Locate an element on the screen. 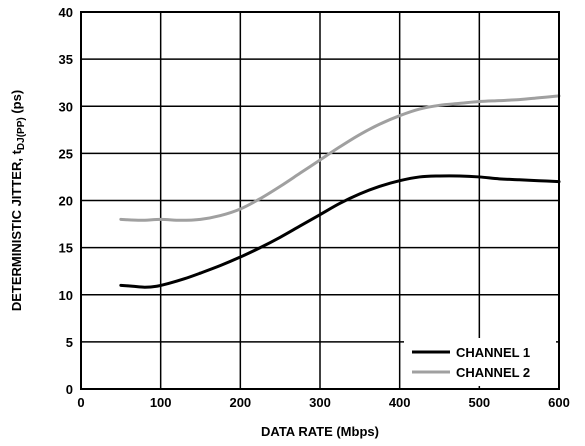  legend-label: CHANNEL 1 is located at coordinates (493, 352).